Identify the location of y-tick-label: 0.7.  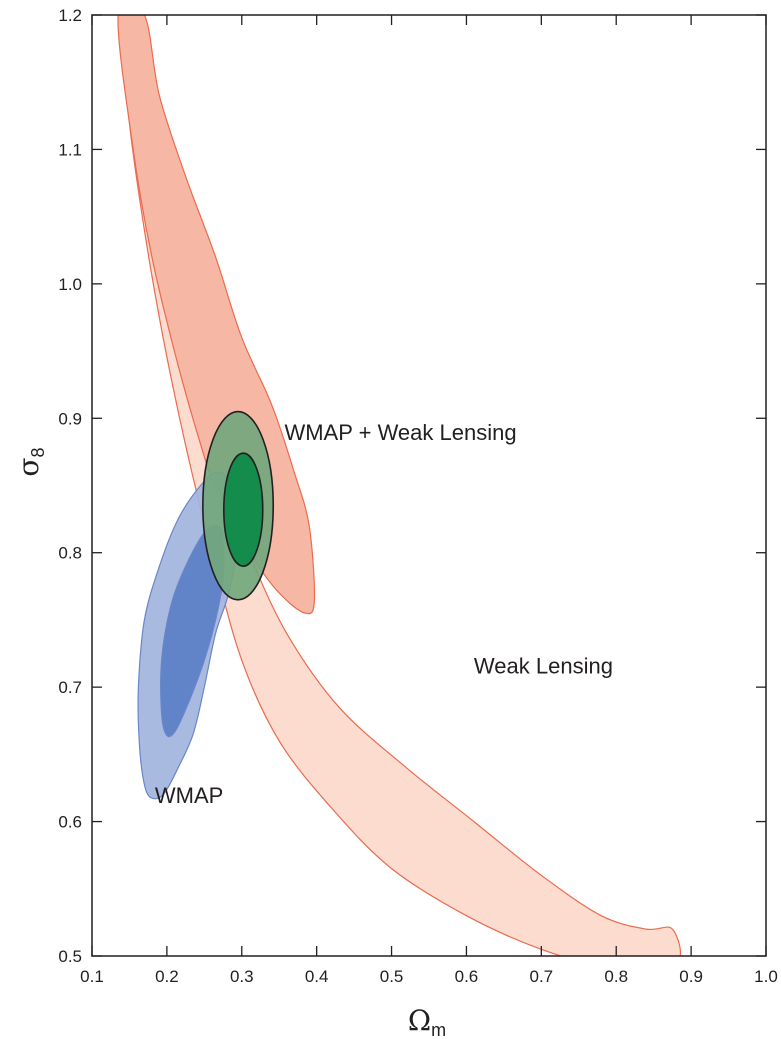
(70, 687).